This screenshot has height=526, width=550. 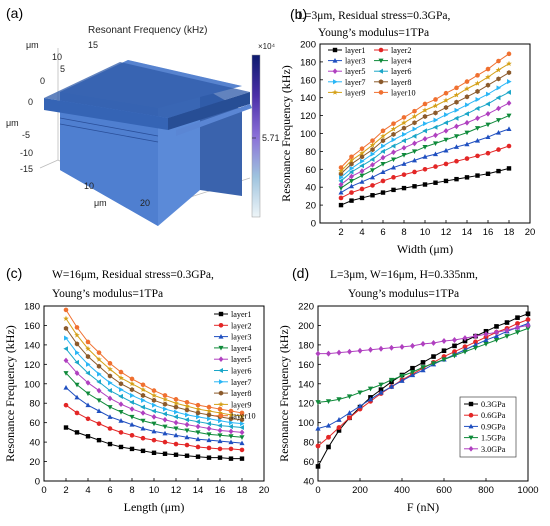 What do you see at coordinates (232, 382) in the screenshot?
I see `legend-item: layer7` at bounding box center [232, 382].